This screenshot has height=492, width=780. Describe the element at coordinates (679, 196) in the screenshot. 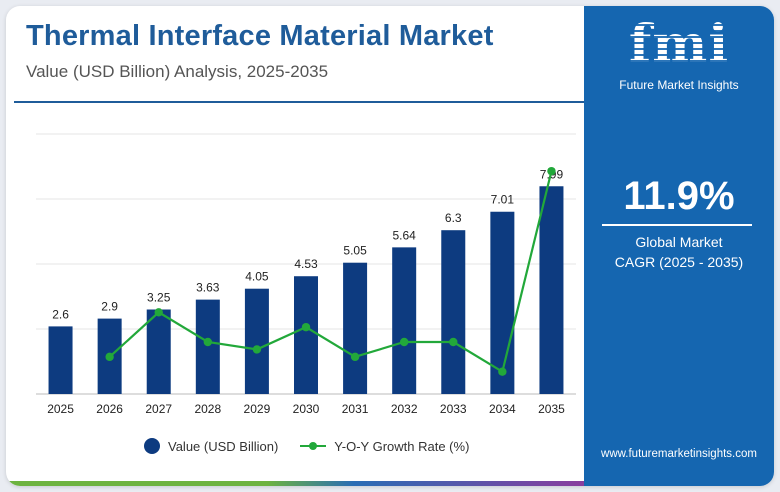

I see `cagr-value: 11.9%` at that location.